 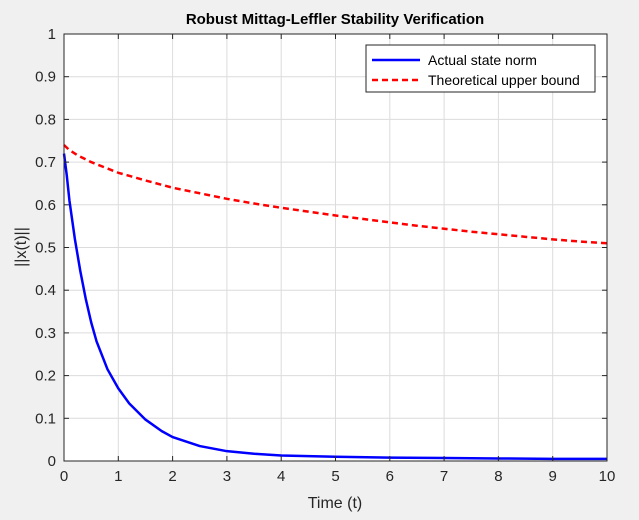 I want to click on y-tick-label: 0, so click(x=52, y=461).